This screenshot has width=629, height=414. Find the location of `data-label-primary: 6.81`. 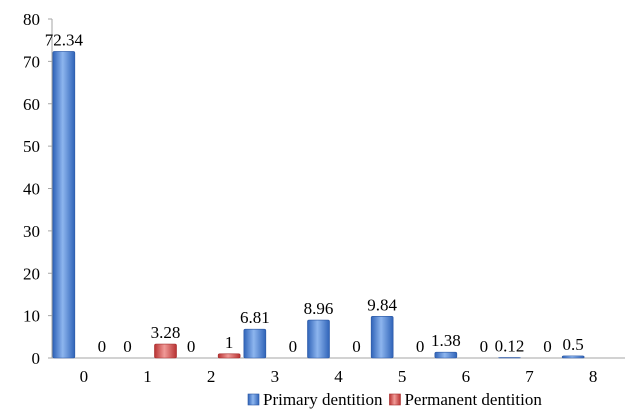

data-label-primary: 6.81 is located at coordinates (255, 317).